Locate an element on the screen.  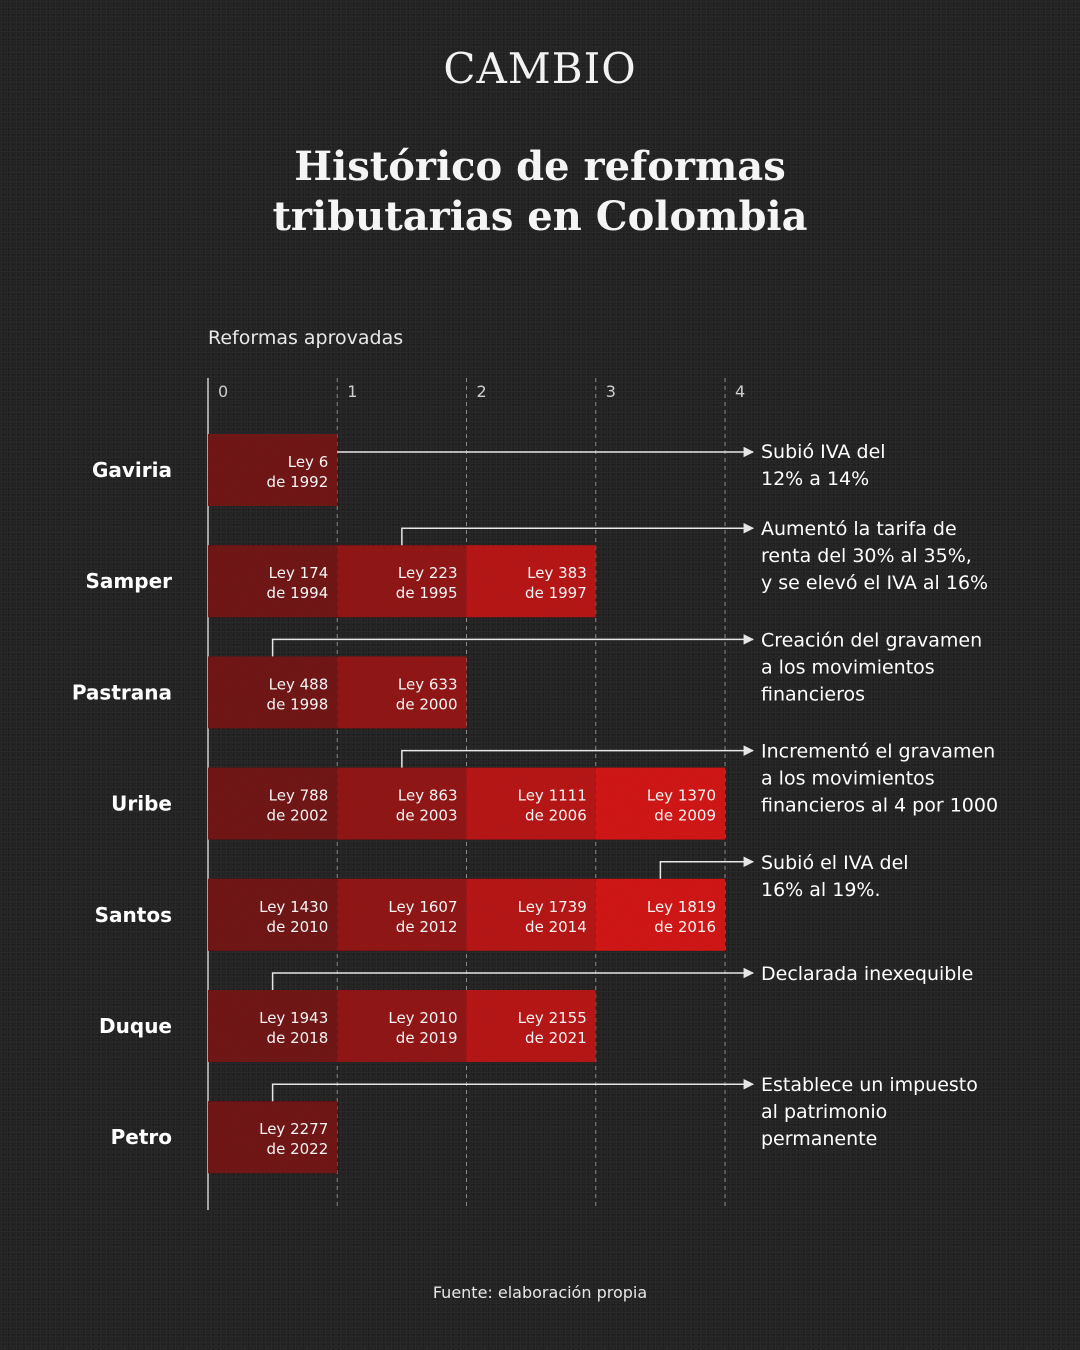
segment-label: Ley 1943 is located at coordinates (293, 1018).